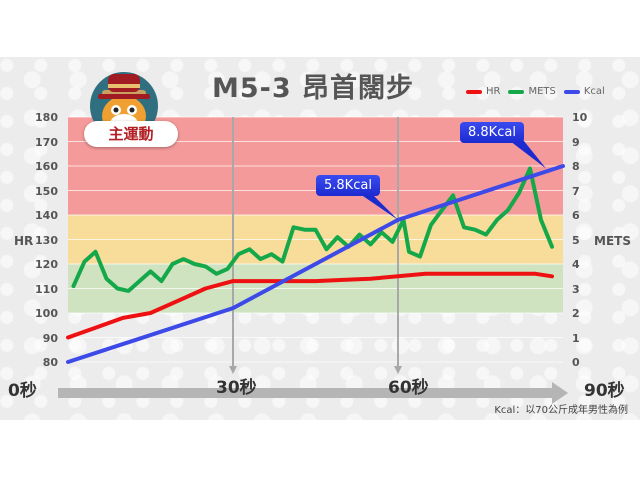 The width and height of the screenshot is (640, 480). Describe the element at coordinates (576, 338) in the screenshot. I see `mets-tick: 1` at that location.